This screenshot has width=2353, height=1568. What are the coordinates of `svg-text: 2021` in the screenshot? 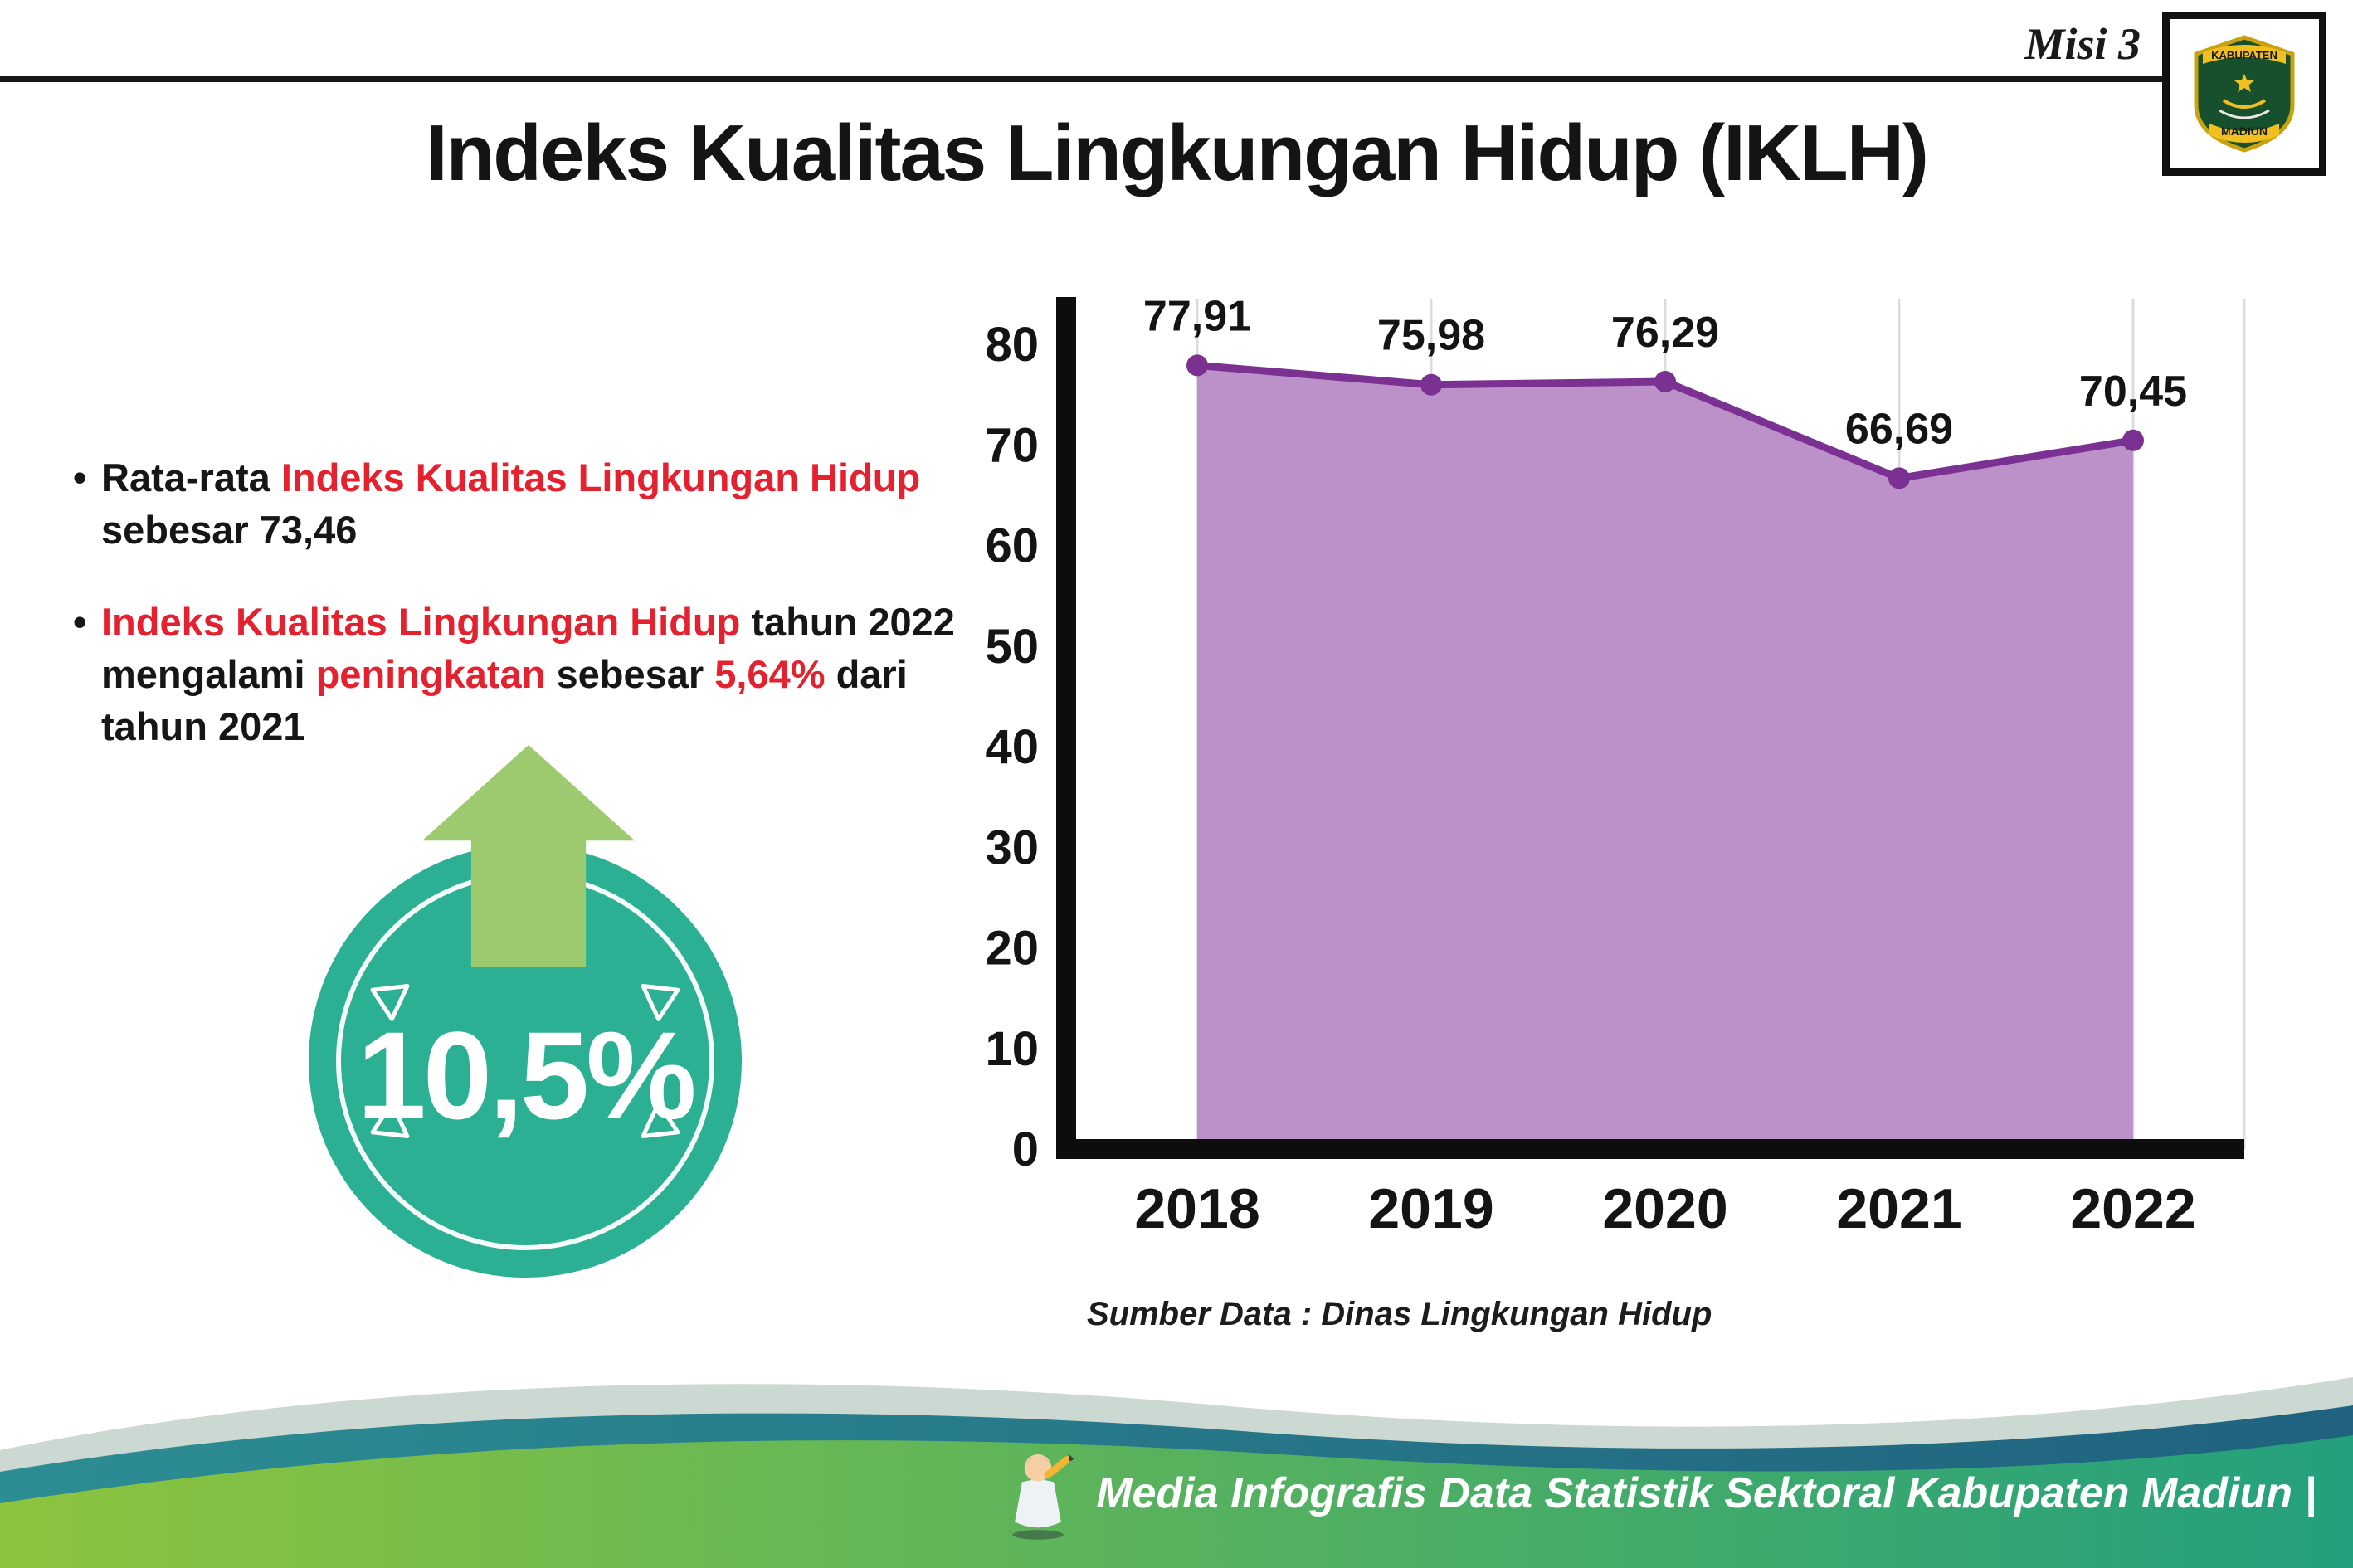 It's located at (1898, 1208).